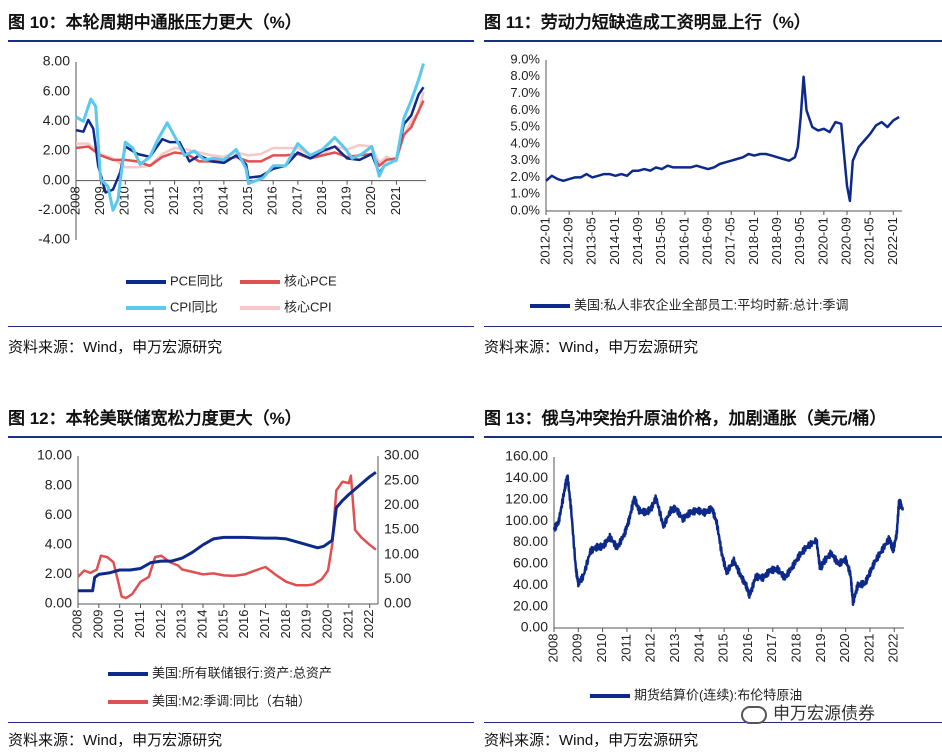  Describe the element at coordinates (647, 22) in the screenshot. I see `chart-title: 图 11：劳动力短缺造成工资明显上行（%）` at that location.